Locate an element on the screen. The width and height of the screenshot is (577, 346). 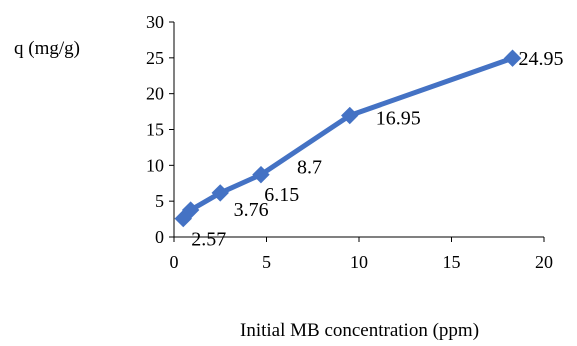
y-axis-ticks: 0 5 10 15 20 25 30 is located at coordinates (160, 129).